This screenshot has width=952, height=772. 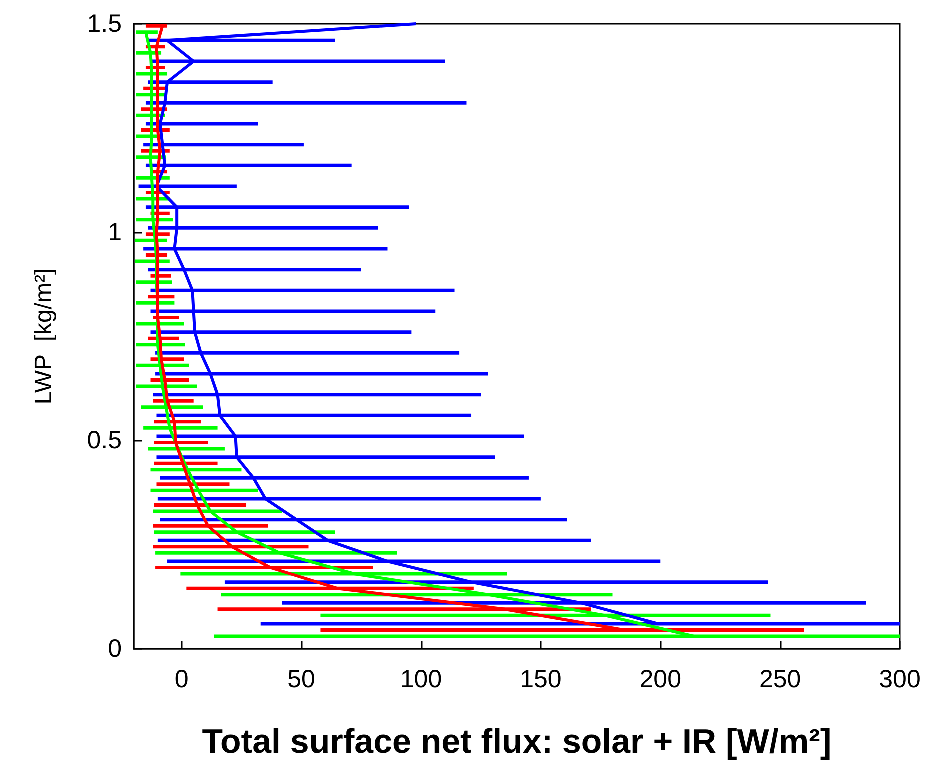 I want to click on y-tick-label: 1, so click(x=115, y=232).